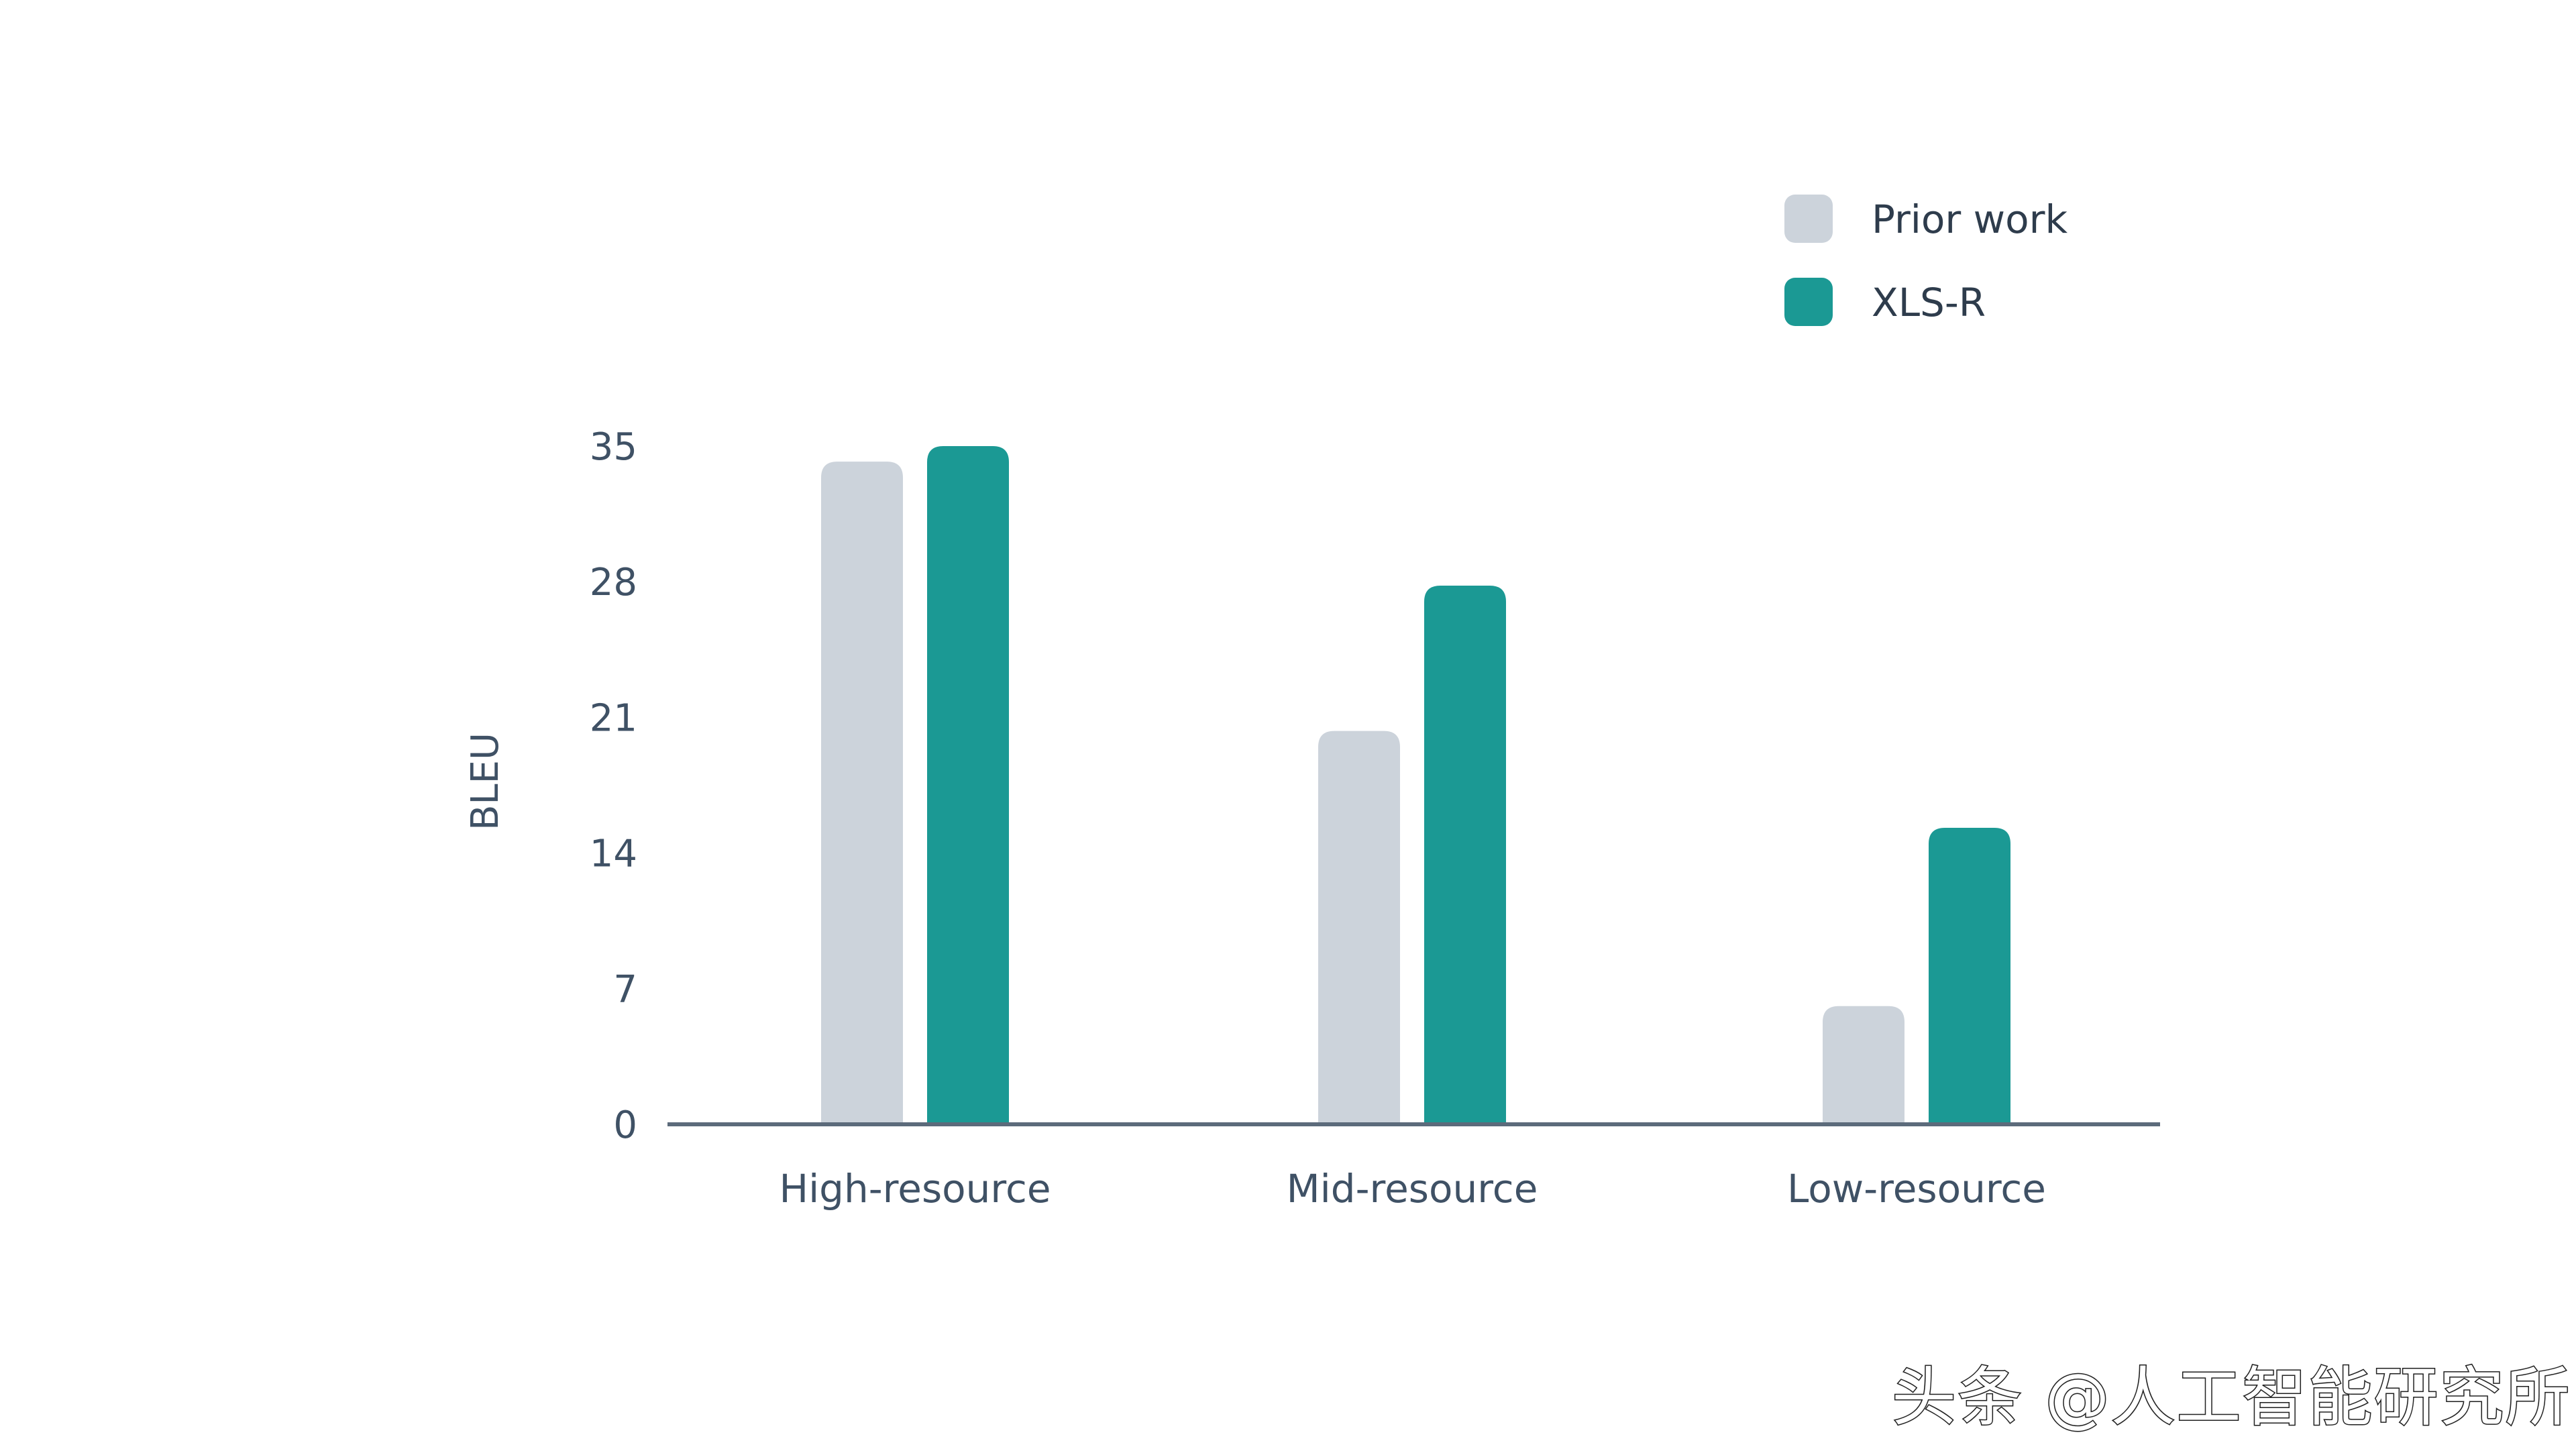 The width and height of the screenshot is (2576, 1449). Describe the element at coordinates (1969, 976) in the screenshot. I see `bar-low-resource-xls-r` at that location.